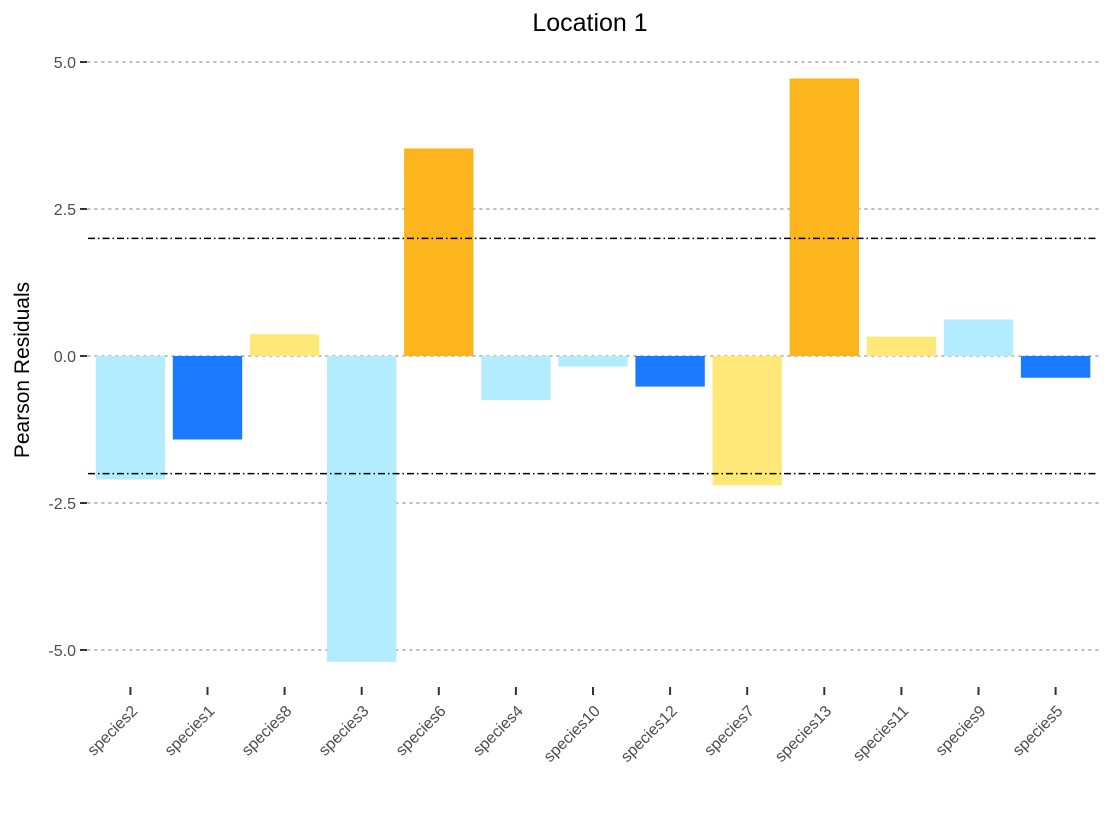 The height and width of the screenshot is (813, 1110). What do you see at coordinates (267, 731) in the screenshot?
I see `x-tick-label: species8` at bounding box center [267, 731].